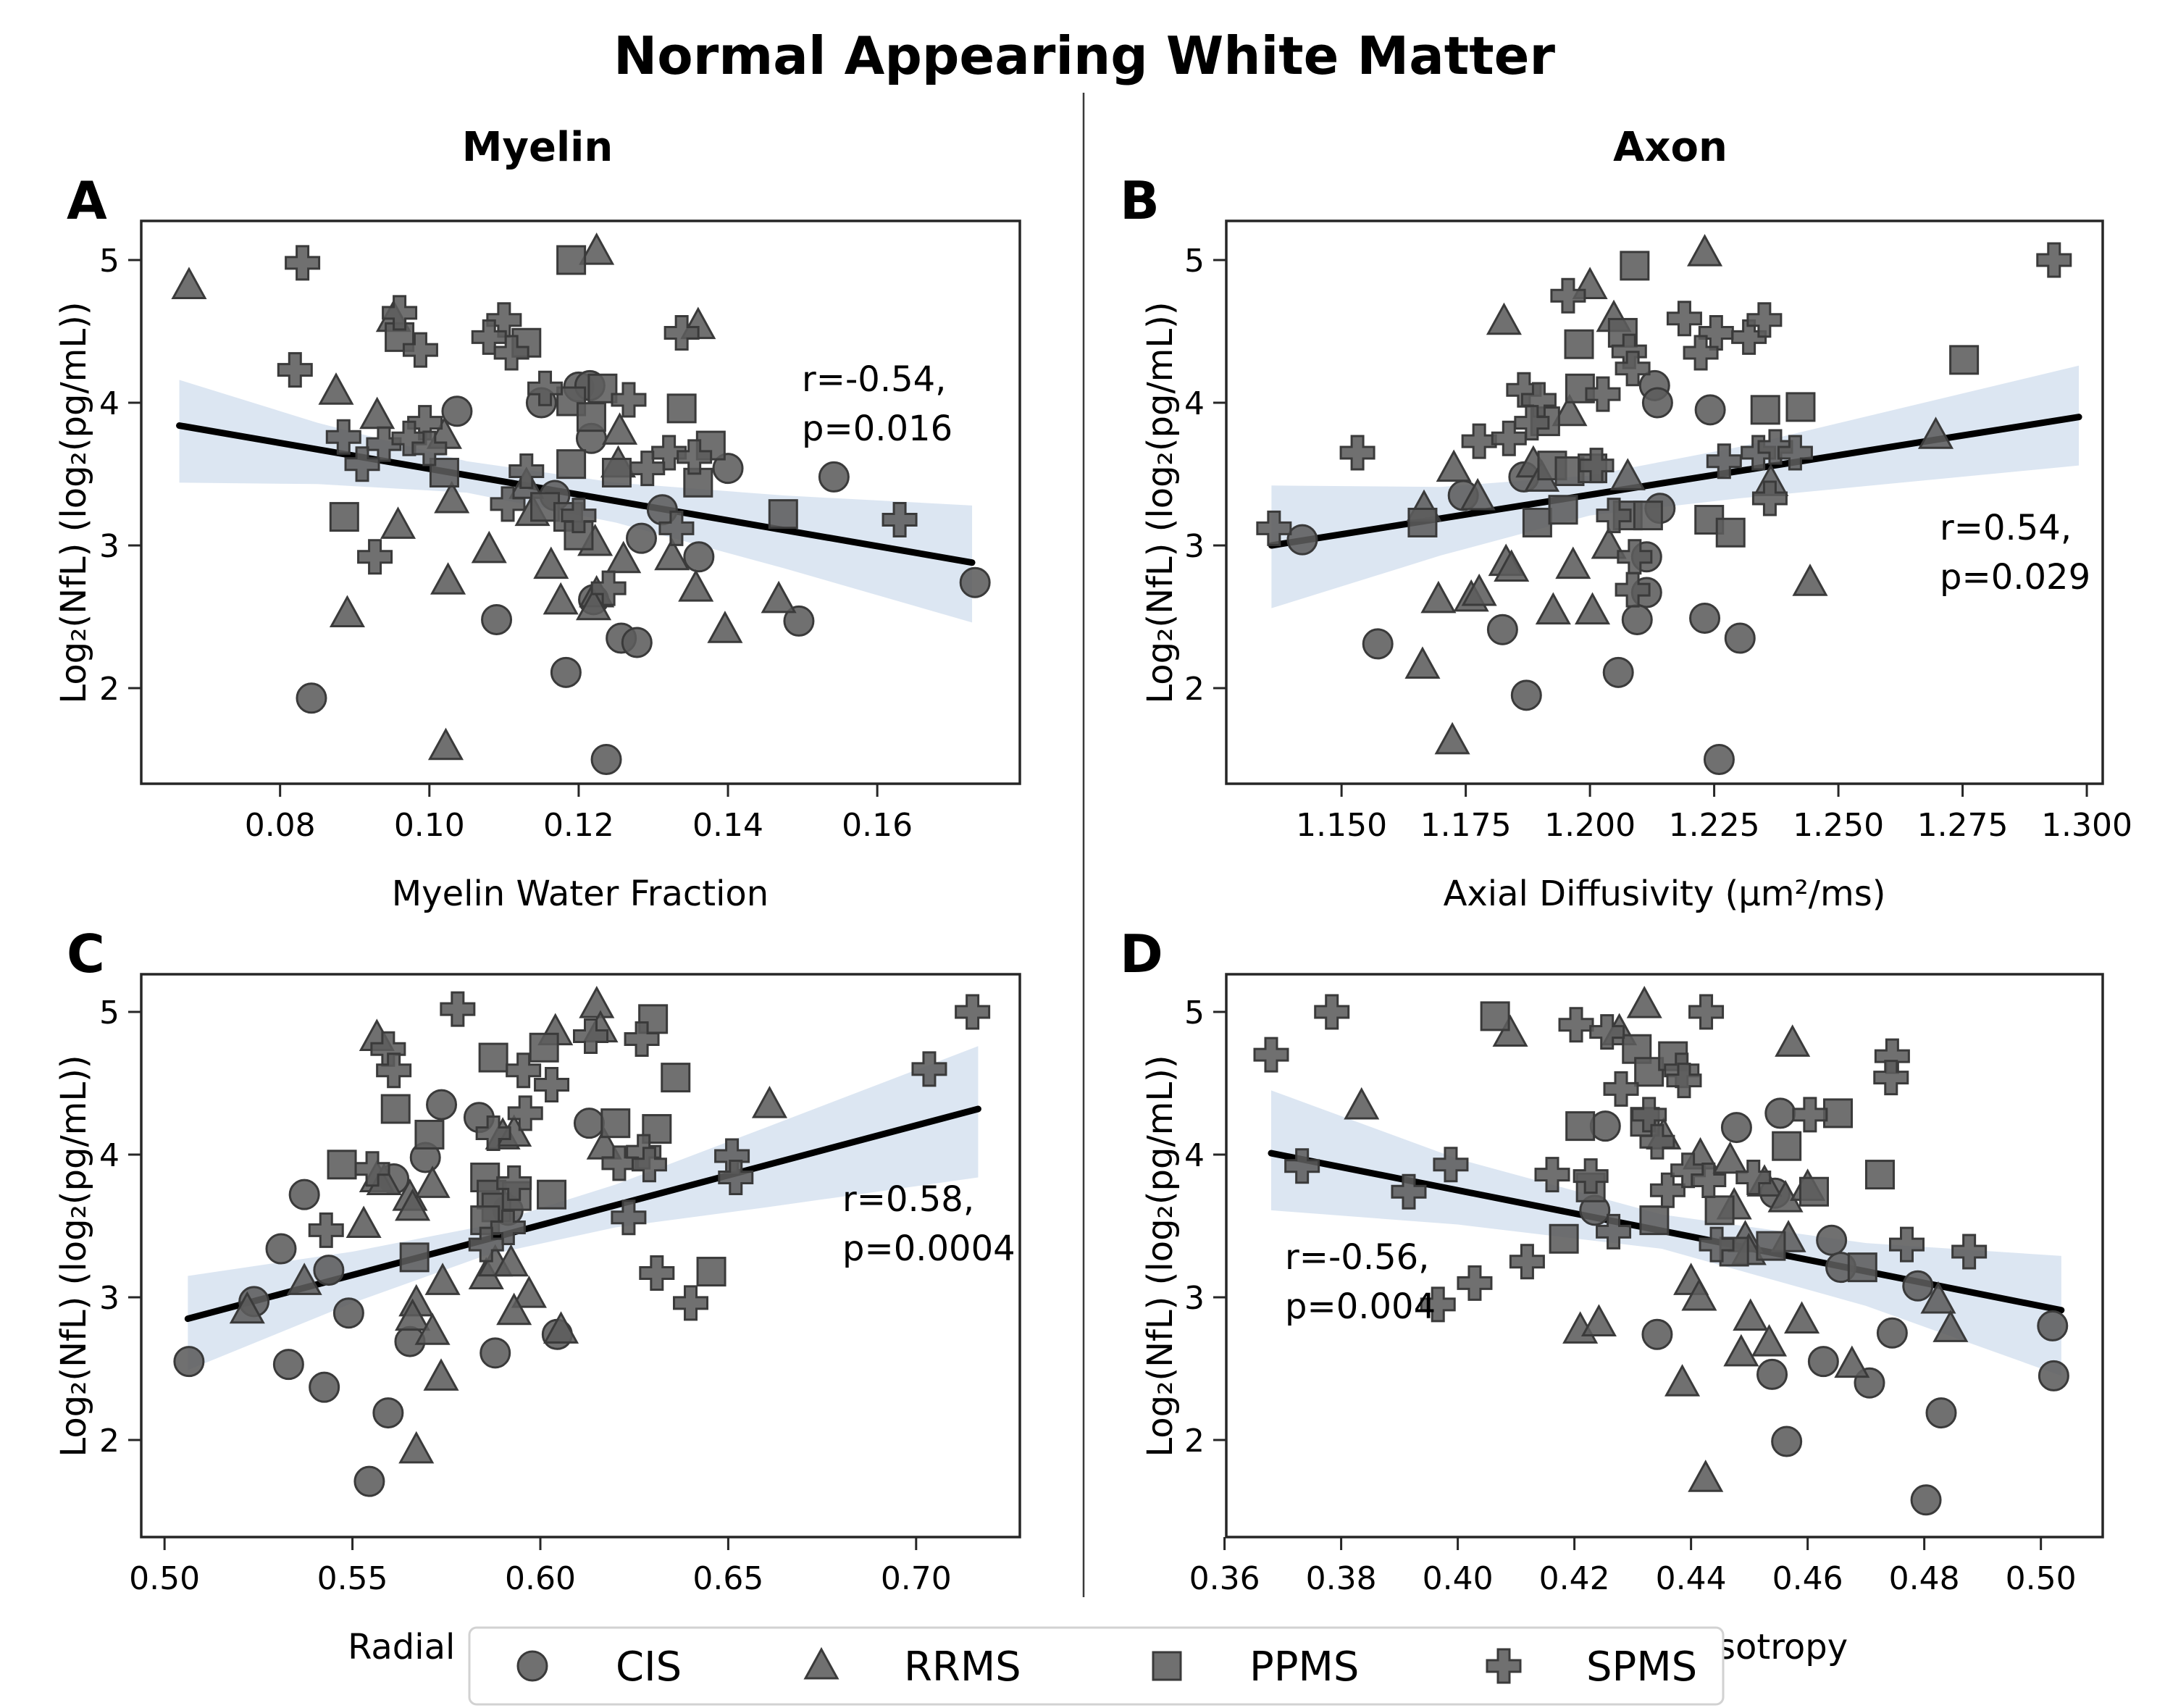 This screenshot has height=1708, width=2165. What do you see at coordinates (929, 1249) in the screenshot?
I see `correlation-annotation: p=0.0004` at bounding box center [929, 1249].